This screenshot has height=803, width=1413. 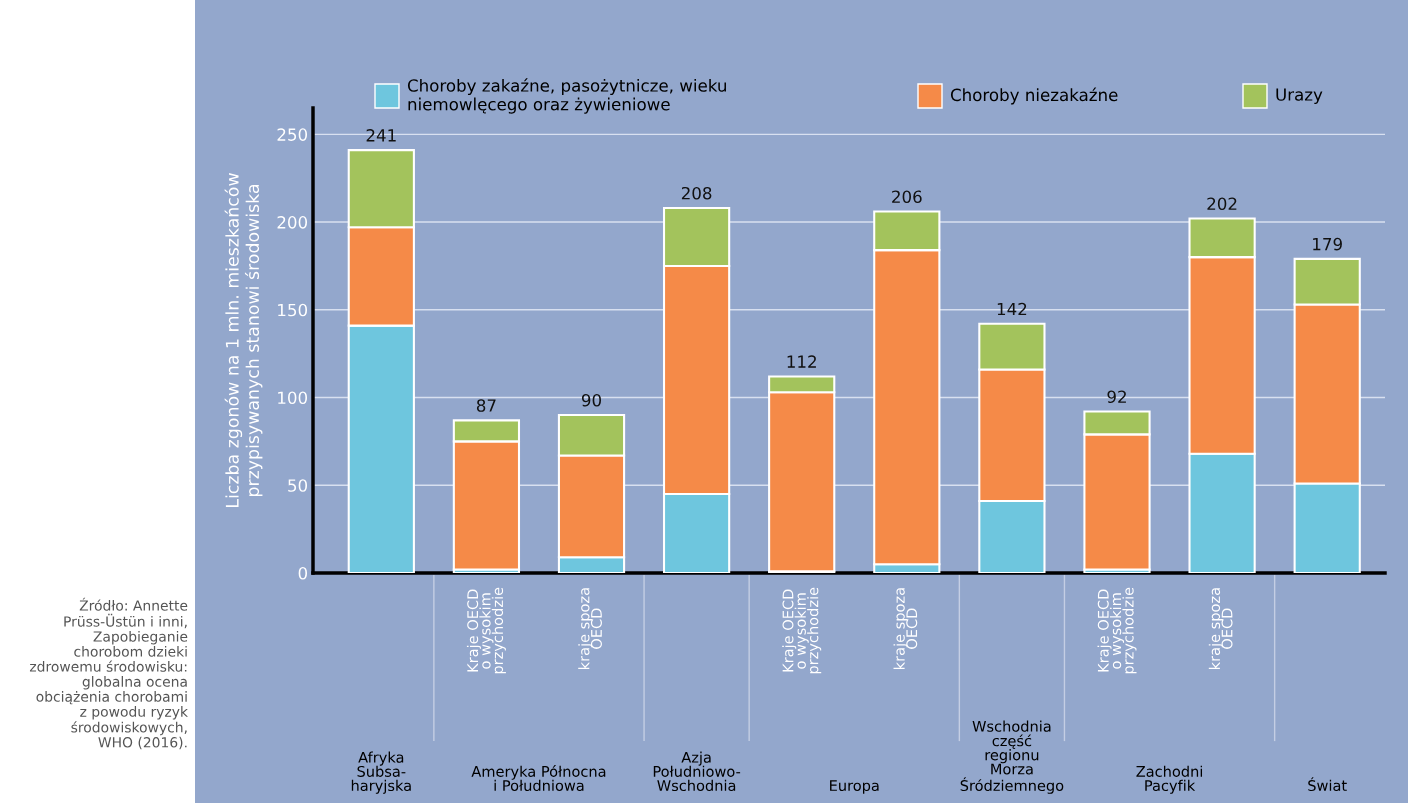 I want to click on y-axis-title: Liczba zgonów na 1 mln. mieszkańców przypisywanych stanowi środowiska, so click(x=243, y=340).